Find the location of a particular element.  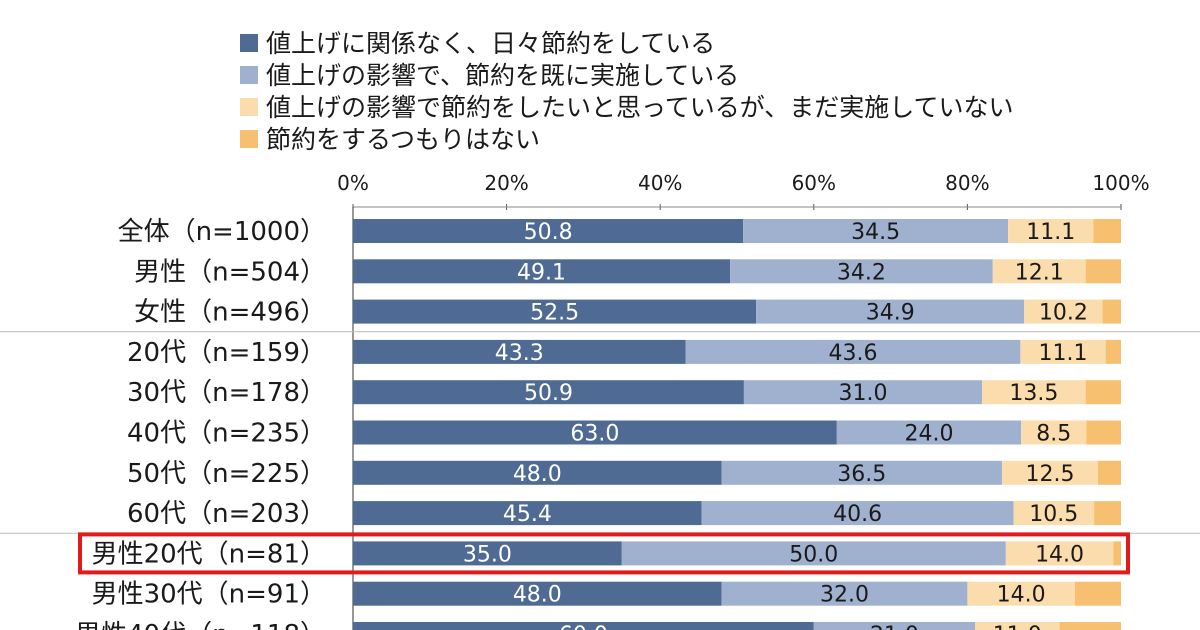

highlight-box is located at coordinates (604, 553).